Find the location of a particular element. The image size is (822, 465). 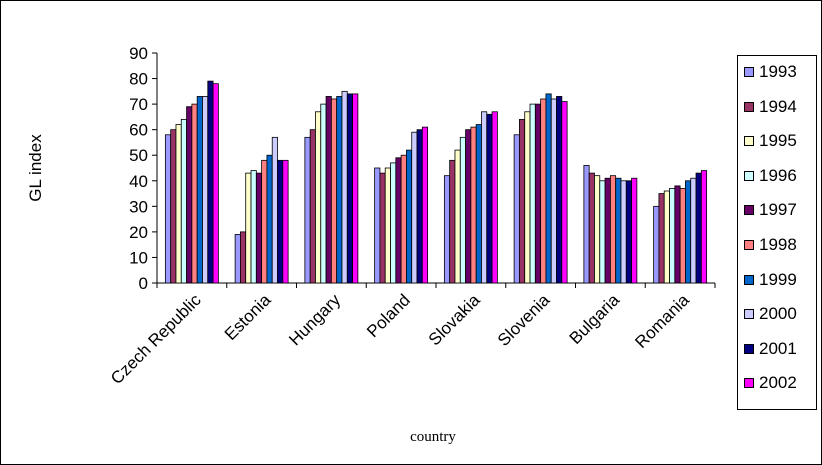

bar-1994-slovenia is located at coordinates (522, 201).